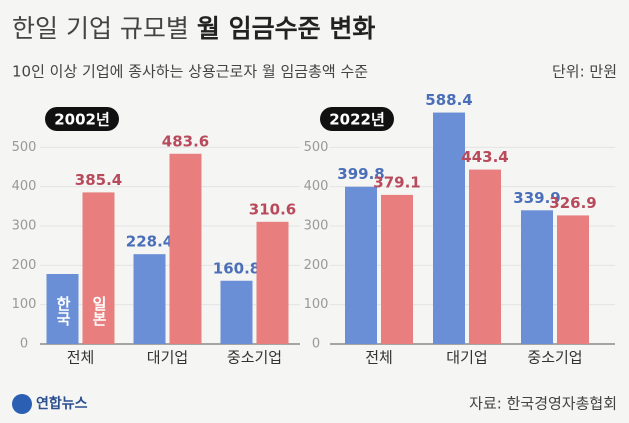  I want to click on value-label: 228.4, so click(149, 242).